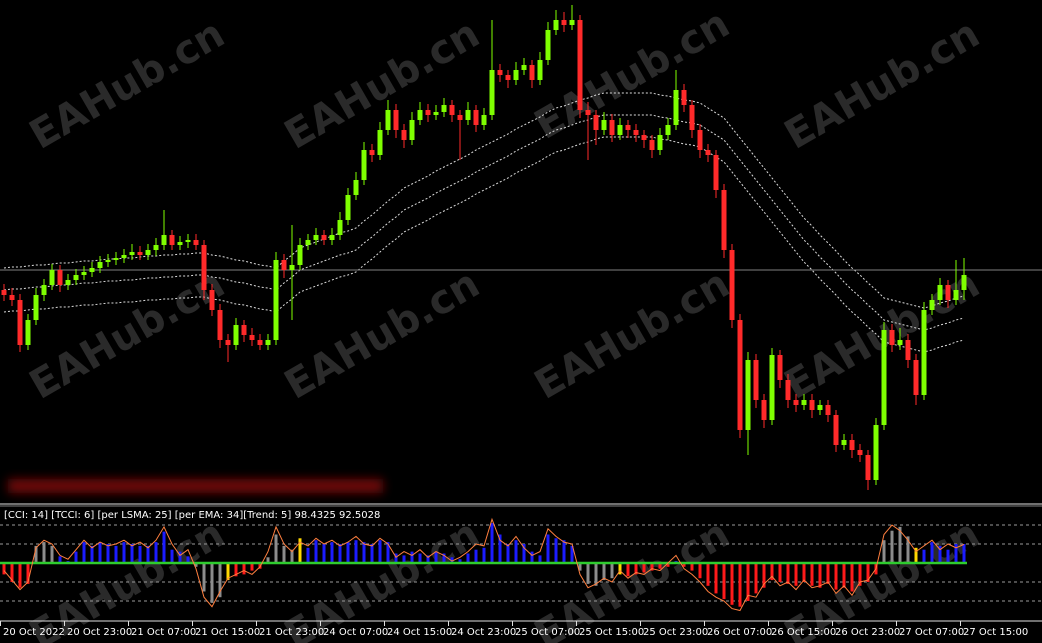 The width and height of the screenshot is (1042, 643). What do you see at coordinates (355, 632) in the screenshot?
I see `x-tick-label: 24 Oct 07:00` at bounding box center [355, 632].